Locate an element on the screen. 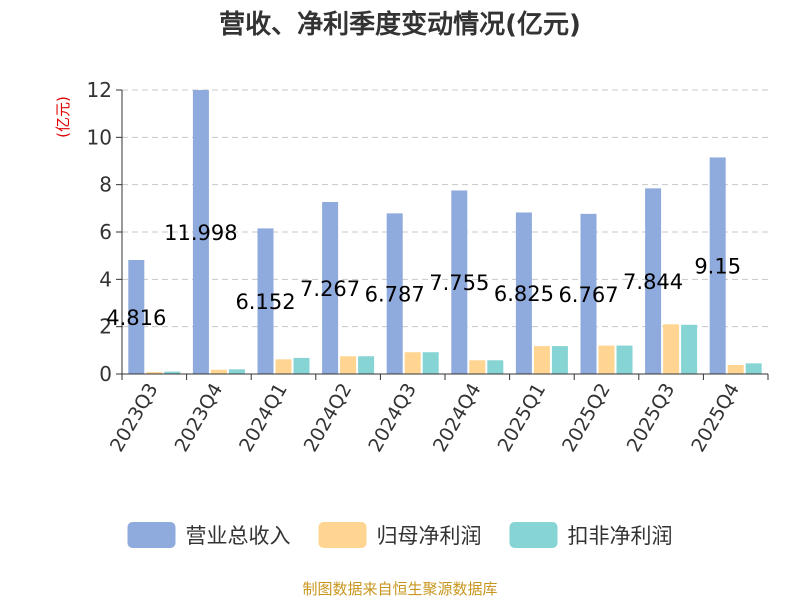  data-label-1: 11.998 is located at coordinates (200, 233).